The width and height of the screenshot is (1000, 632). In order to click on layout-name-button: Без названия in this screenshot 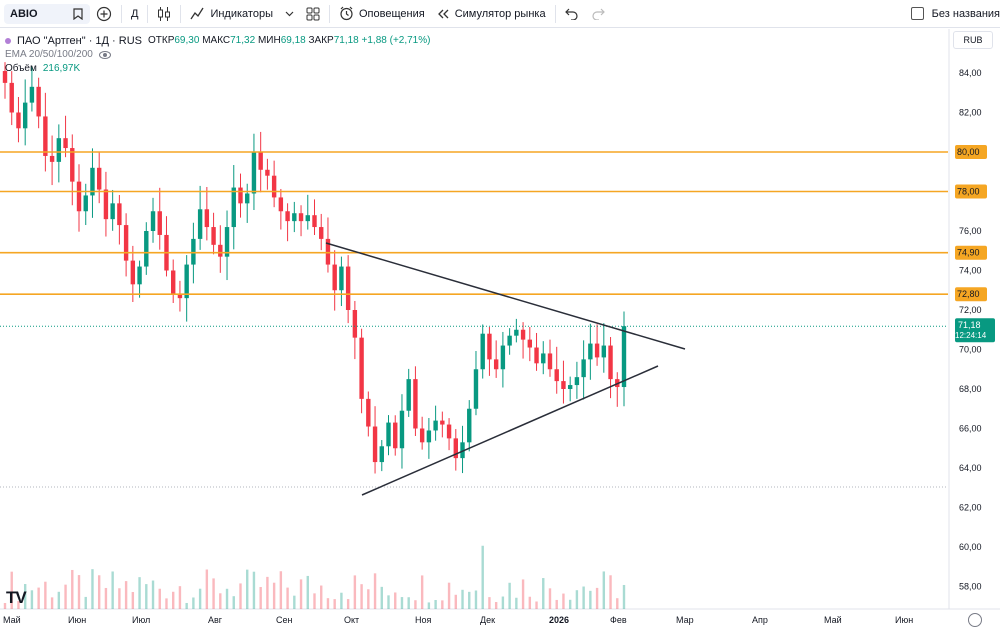, I will do `click(952, 14)`.